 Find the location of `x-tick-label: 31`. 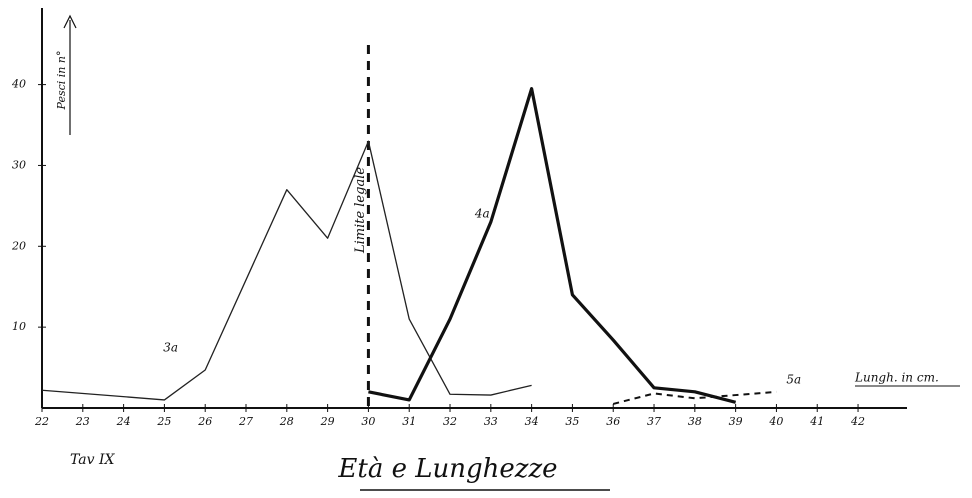

x-tick-label: 31 is located at coordinates (409, 421).